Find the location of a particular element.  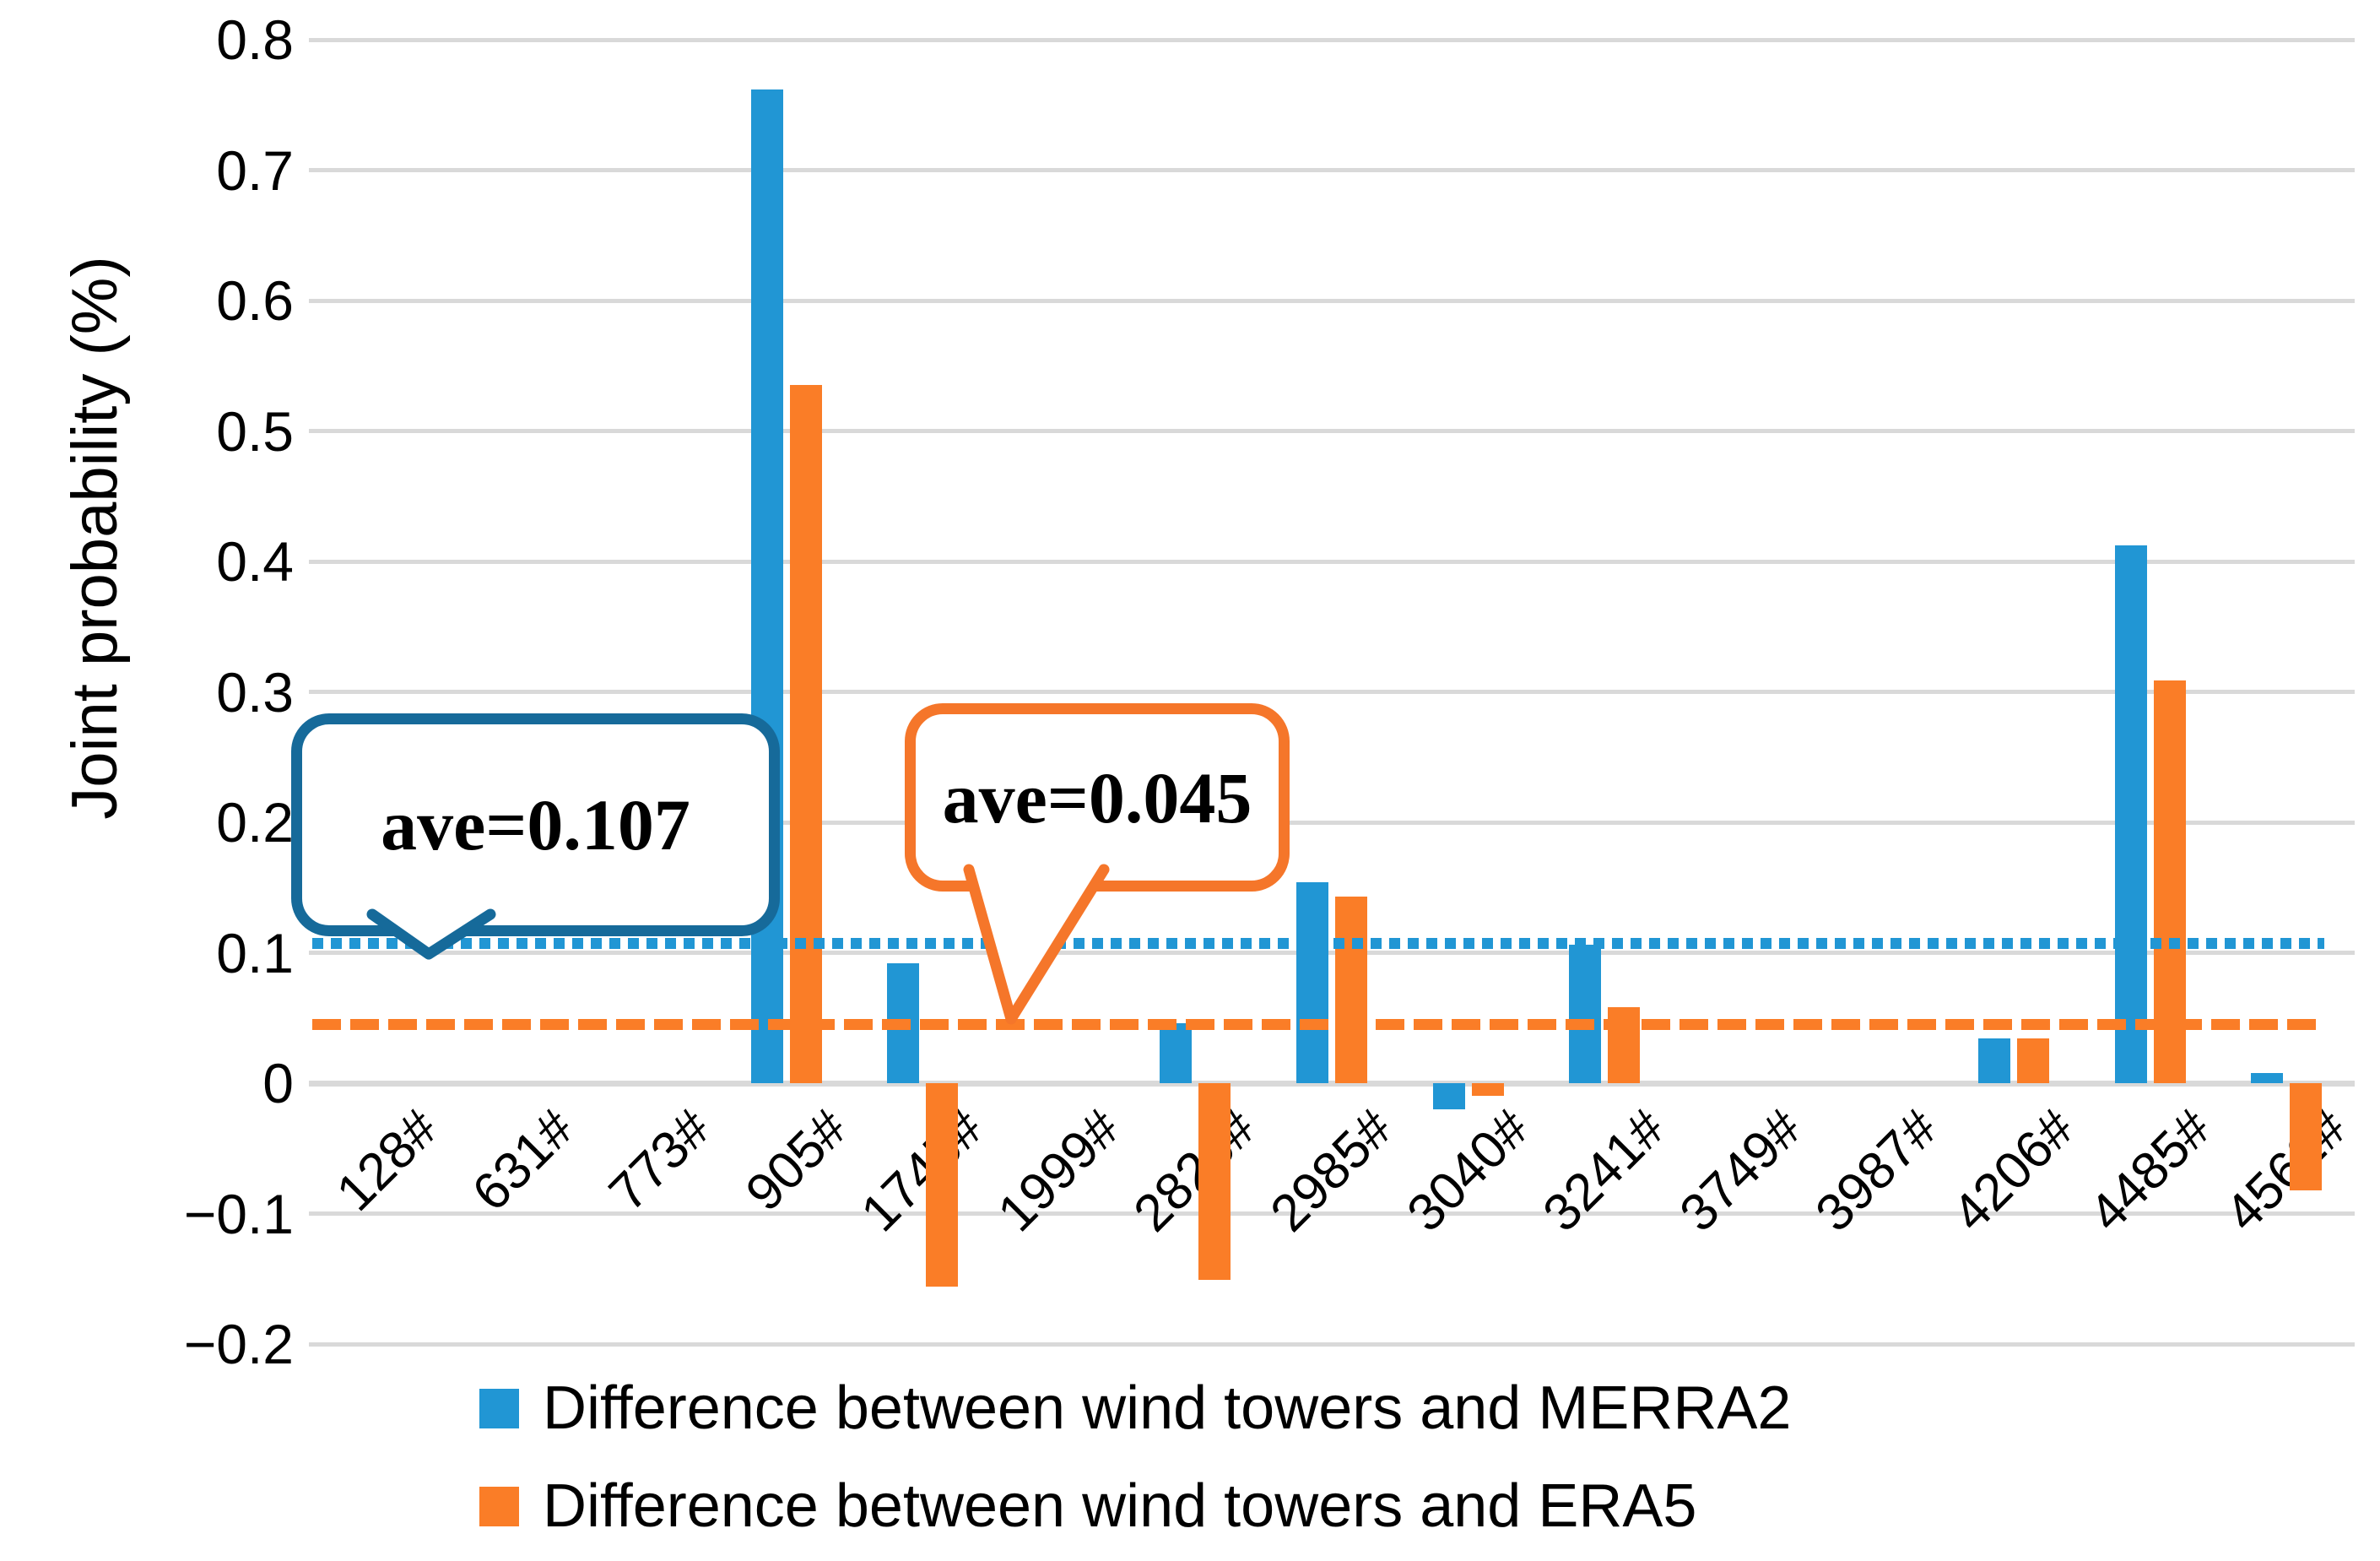

y-tick-label: 0.1 is located at coordinates (255, 952).